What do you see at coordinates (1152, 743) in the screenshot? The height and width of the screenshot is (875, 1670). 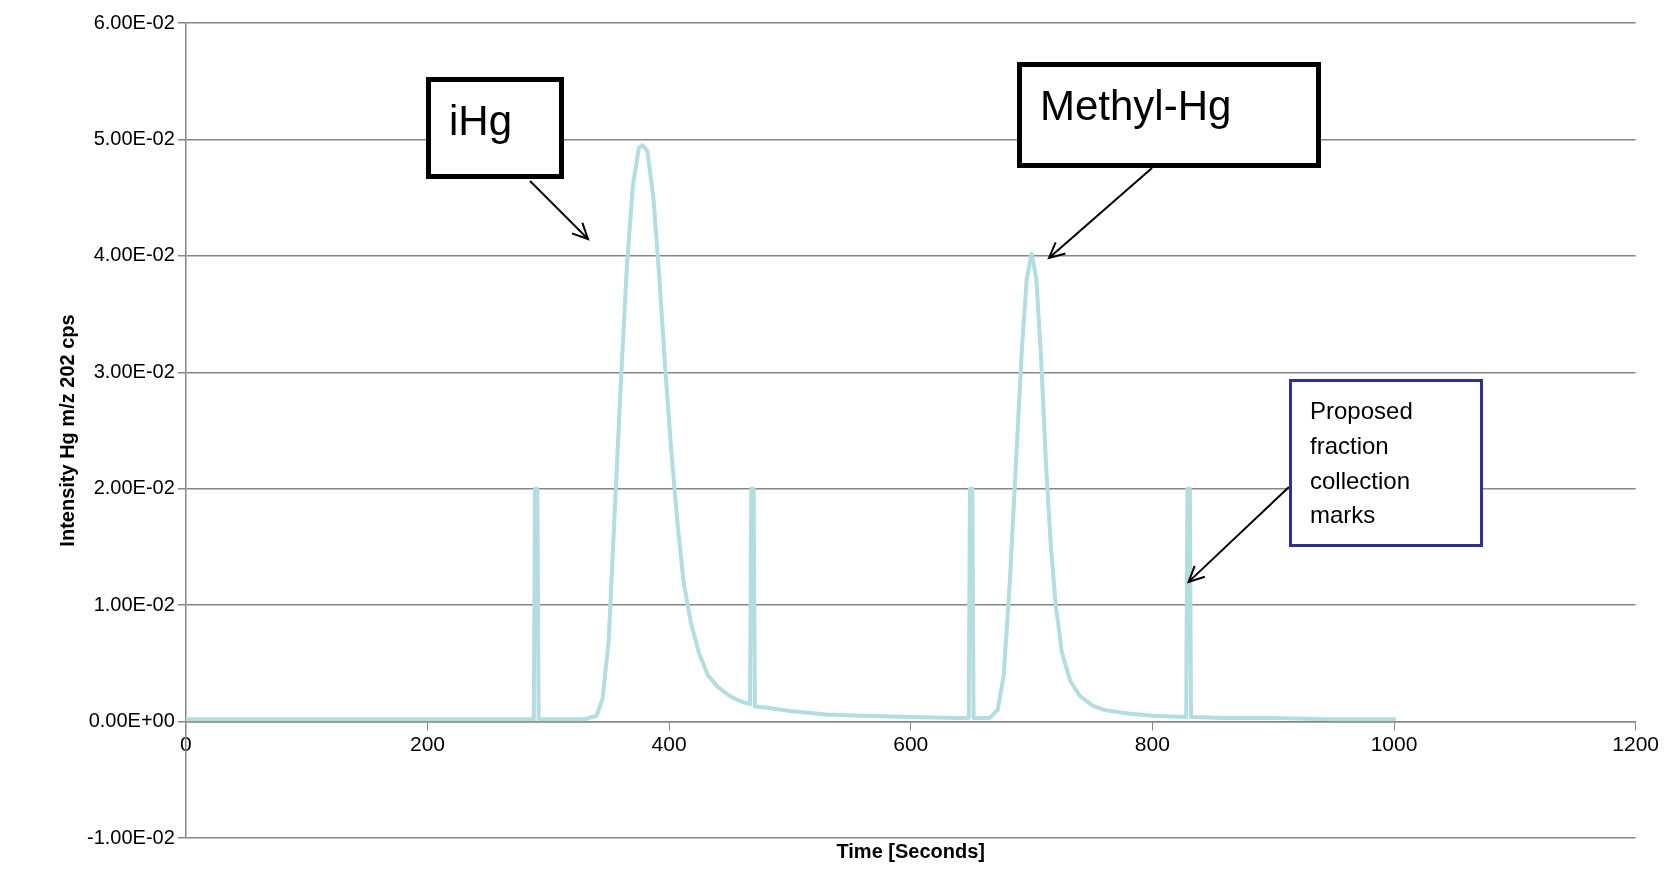 I see `x-tick-label: 800` at bounding box center [1152, 743].